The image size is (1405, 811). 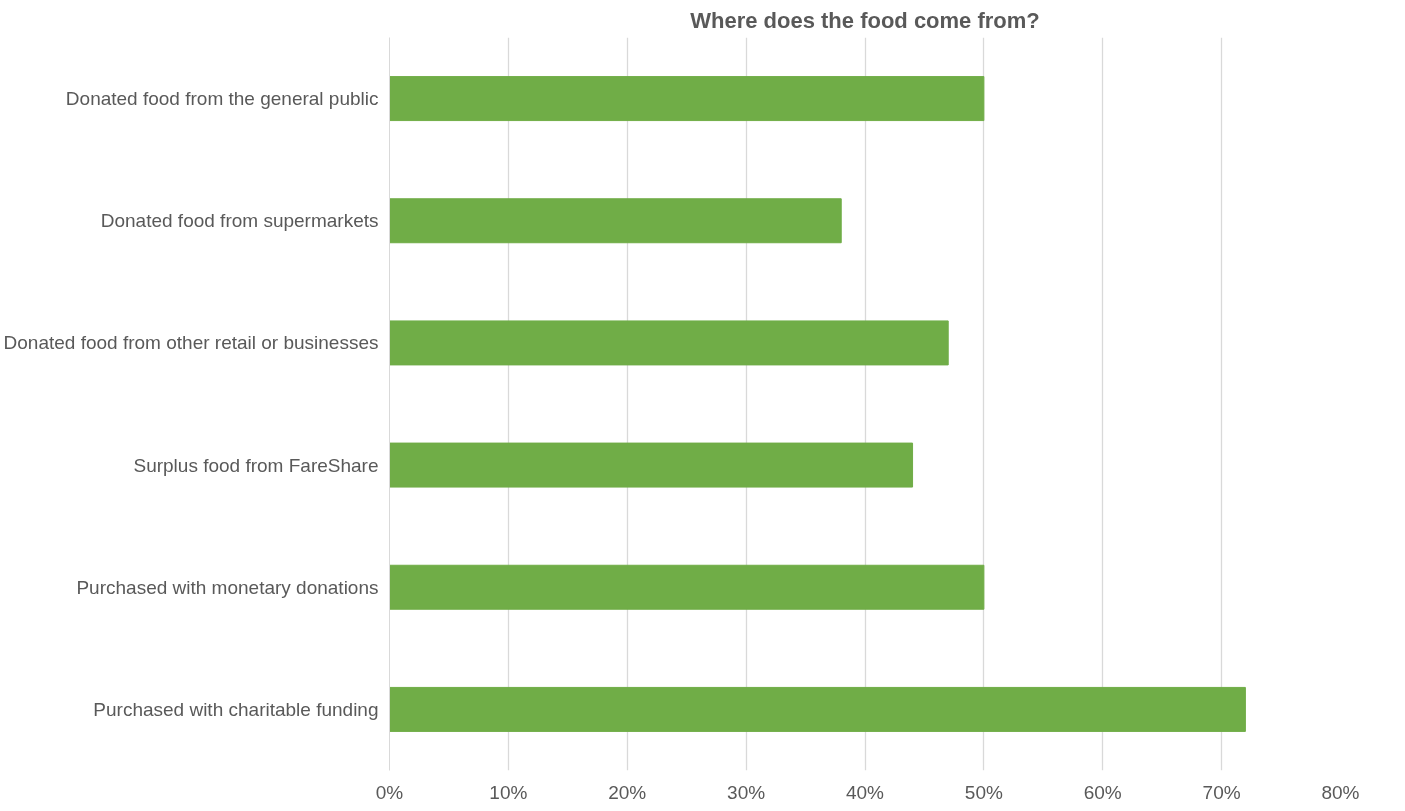 I want to click on x-tick-label: 60%, so click(x=1102, y=792).